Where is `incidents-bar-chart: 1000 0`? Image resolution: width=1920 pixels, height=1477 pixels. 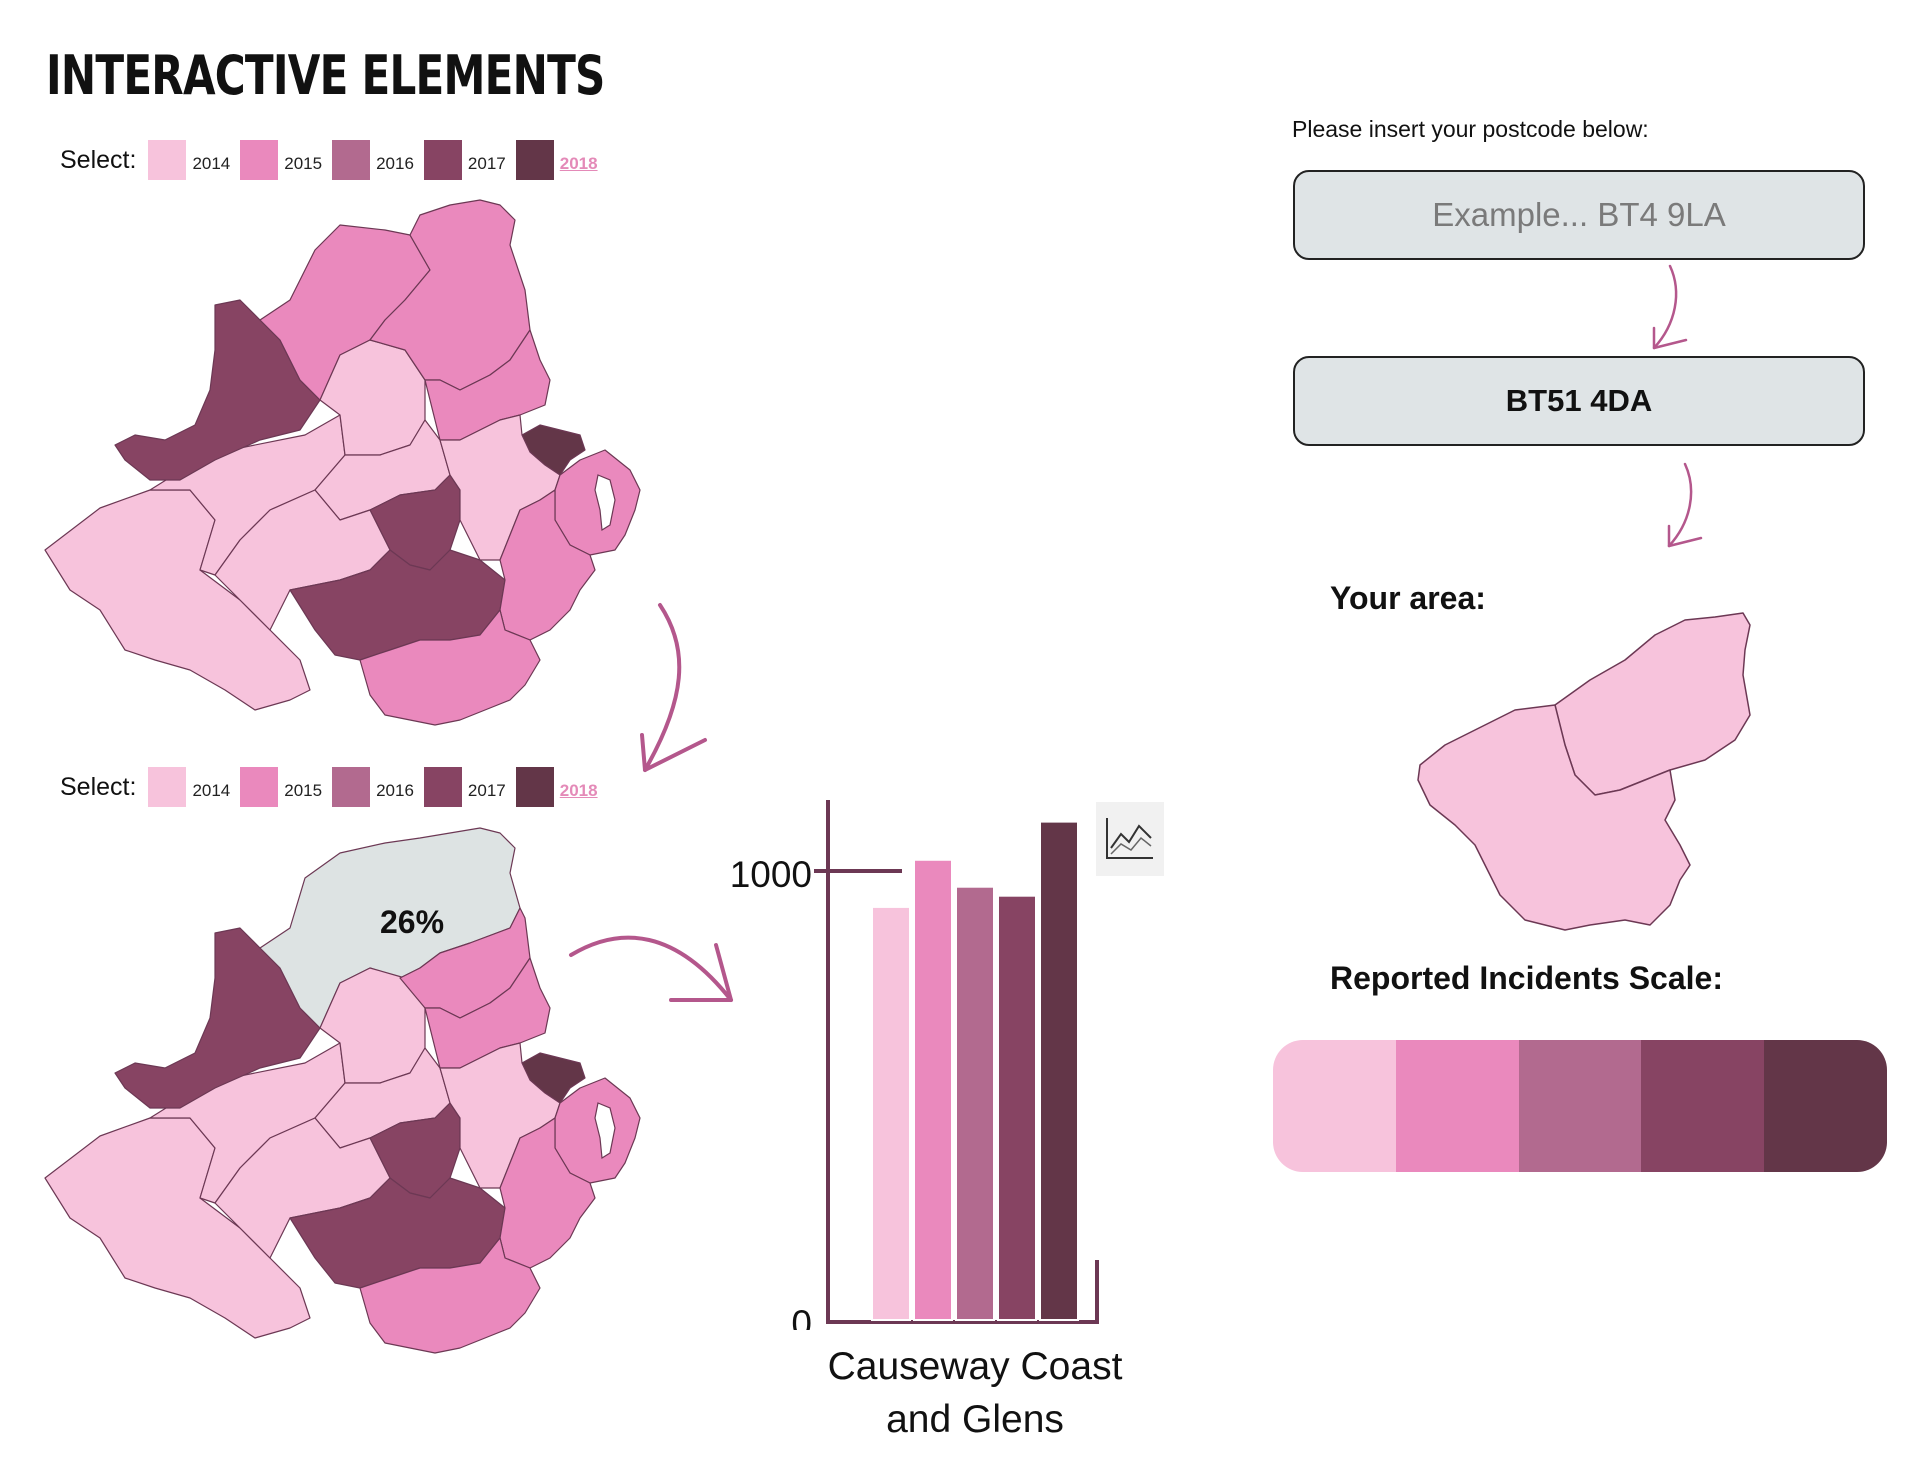 incidents-bar-chart: 1000 0 is located at coordinates (914, 1065).